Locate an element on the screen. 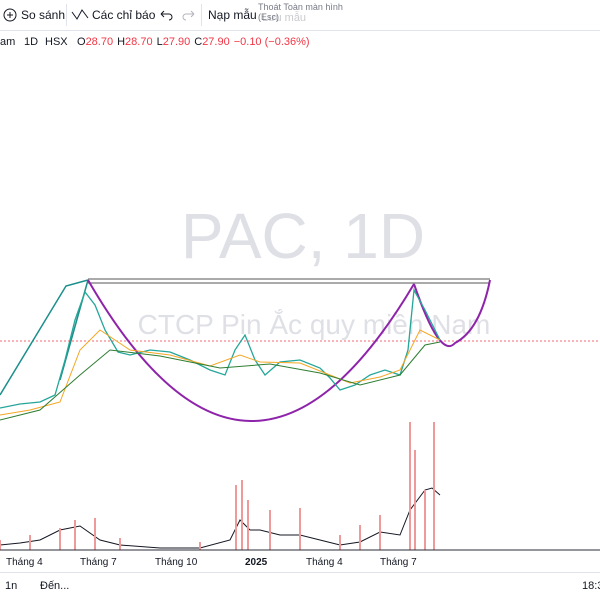  cup-curve is located at coordinates (251, 350).